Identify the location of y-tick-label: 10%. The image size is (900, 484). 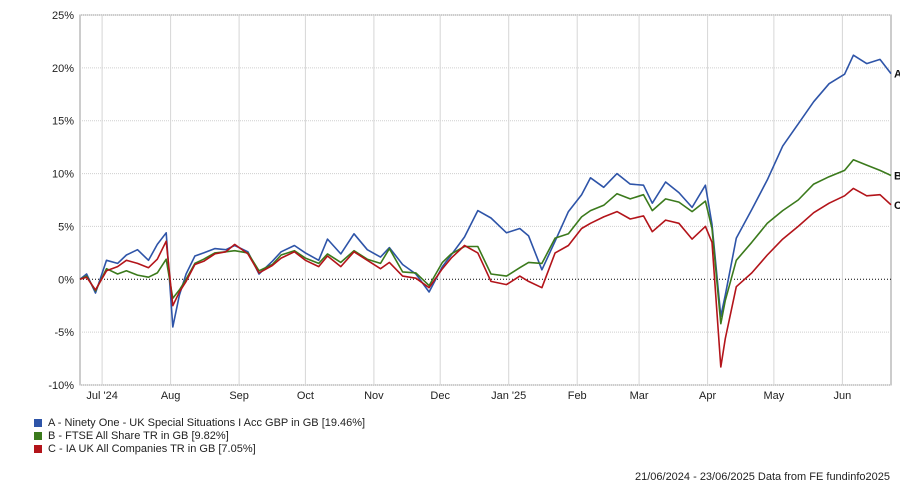
(63, 175).